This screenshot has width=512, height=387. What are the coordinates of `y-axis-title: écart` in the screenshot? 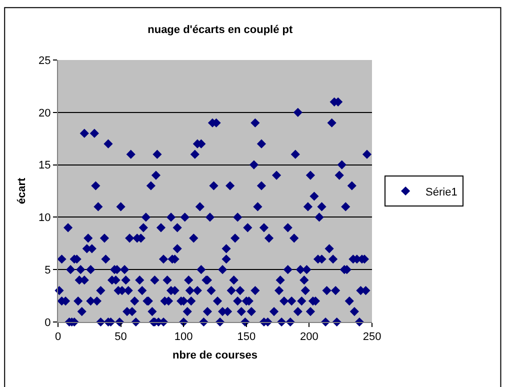 It's located at (22, 191).